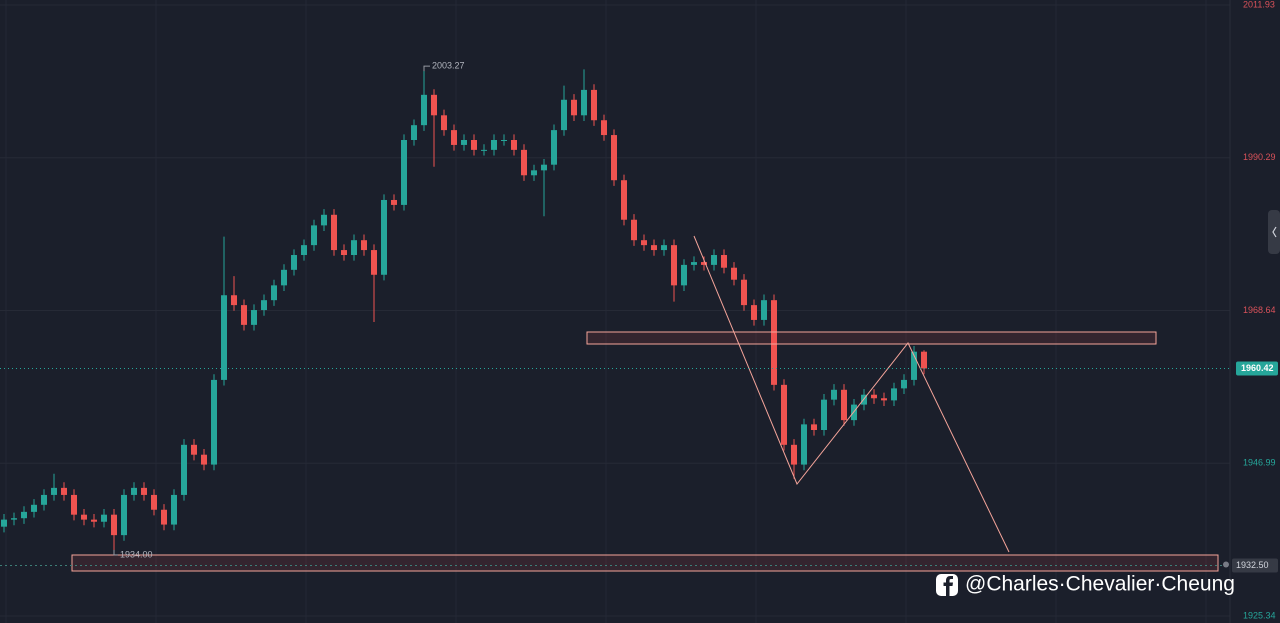 The image size is (1280, 623). I want to click on y-tick-label: 1968.64, so click(1259, 310).